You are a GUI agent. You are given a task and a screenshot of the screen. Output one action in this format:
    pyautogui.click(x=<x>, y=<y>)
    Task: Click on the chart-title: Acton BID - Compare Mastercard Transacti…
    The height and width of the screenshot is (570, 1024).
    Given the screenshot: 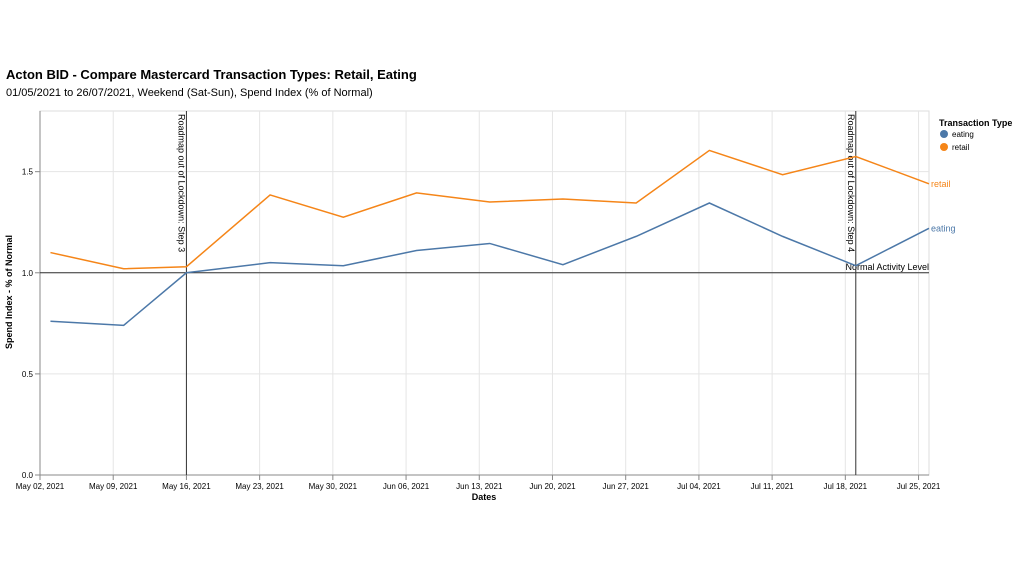 What is the action you would take?
    pyautogui.click(x=211, y=74)
    